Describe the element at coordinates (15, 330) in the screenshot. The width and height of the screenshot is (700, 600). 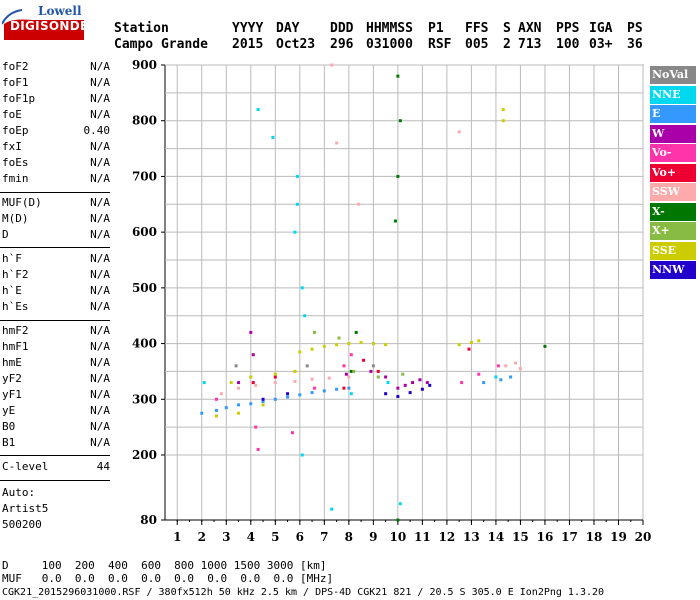
I see `param-name: hmF2` at that location.